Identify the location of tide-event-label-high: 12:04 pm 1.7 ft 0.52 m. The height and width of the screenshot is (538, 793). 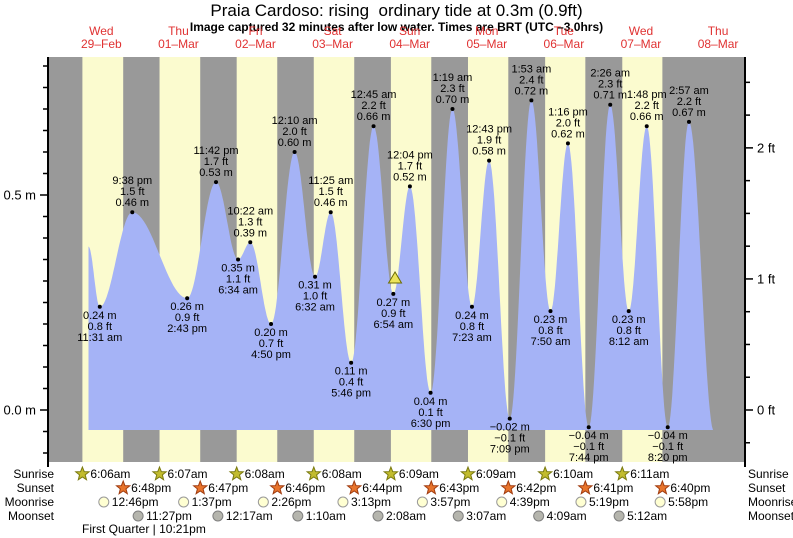
(410, 166).